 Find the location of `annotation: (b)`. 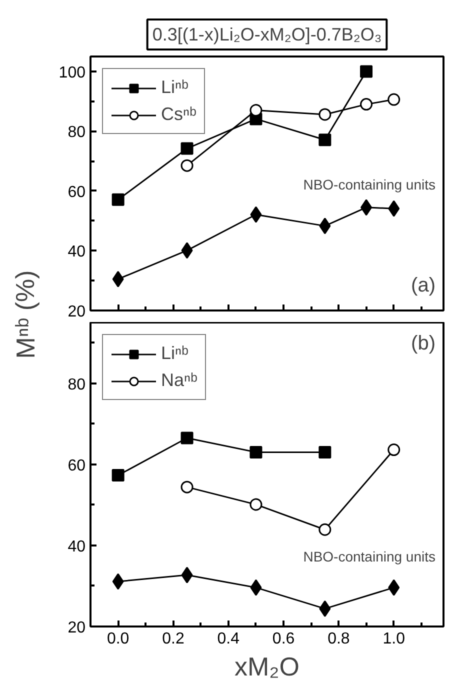

annotation: (b) is located at coordinates (423, 343).